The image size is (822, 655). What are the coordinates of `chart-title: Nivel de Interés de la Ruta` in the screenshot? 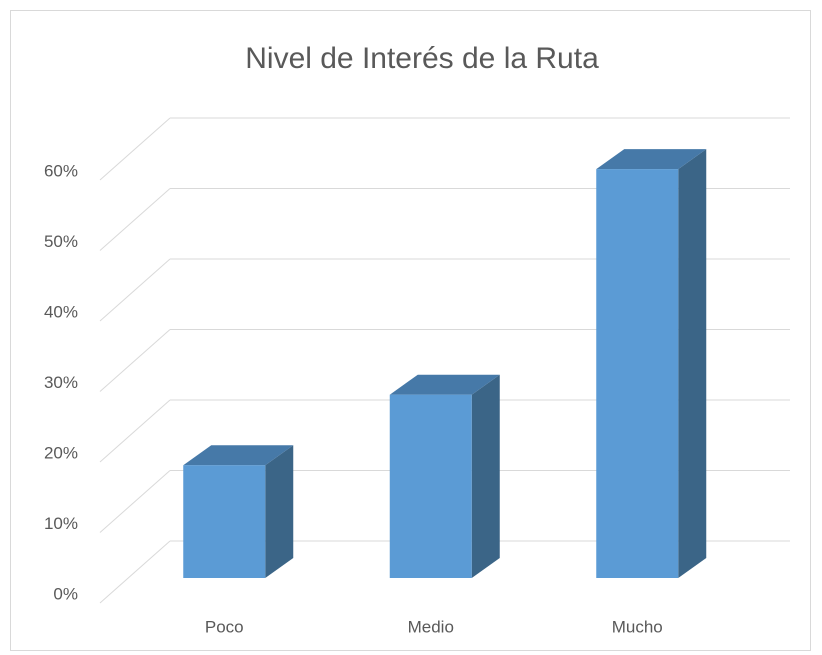 It's located at (422, 58).